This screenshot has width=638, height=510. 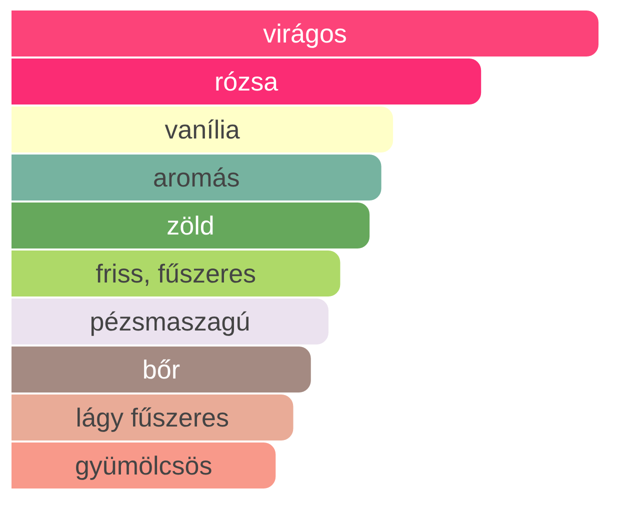 I want to click on y-tick-label: aromás, so click(x=196, y=177).